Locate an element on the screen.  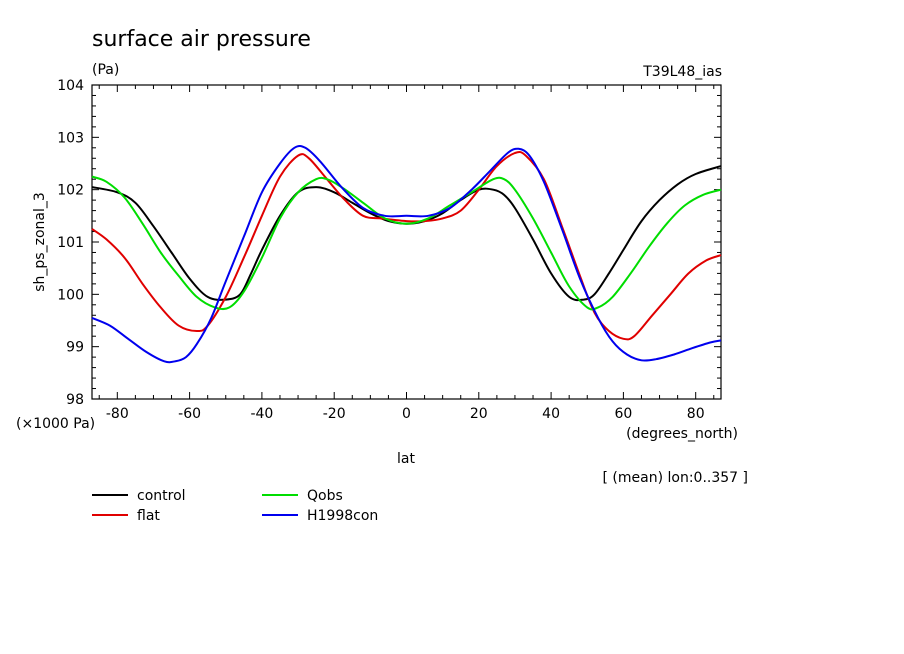
legend-label-flat: flat is located at coordinates (148, 516).